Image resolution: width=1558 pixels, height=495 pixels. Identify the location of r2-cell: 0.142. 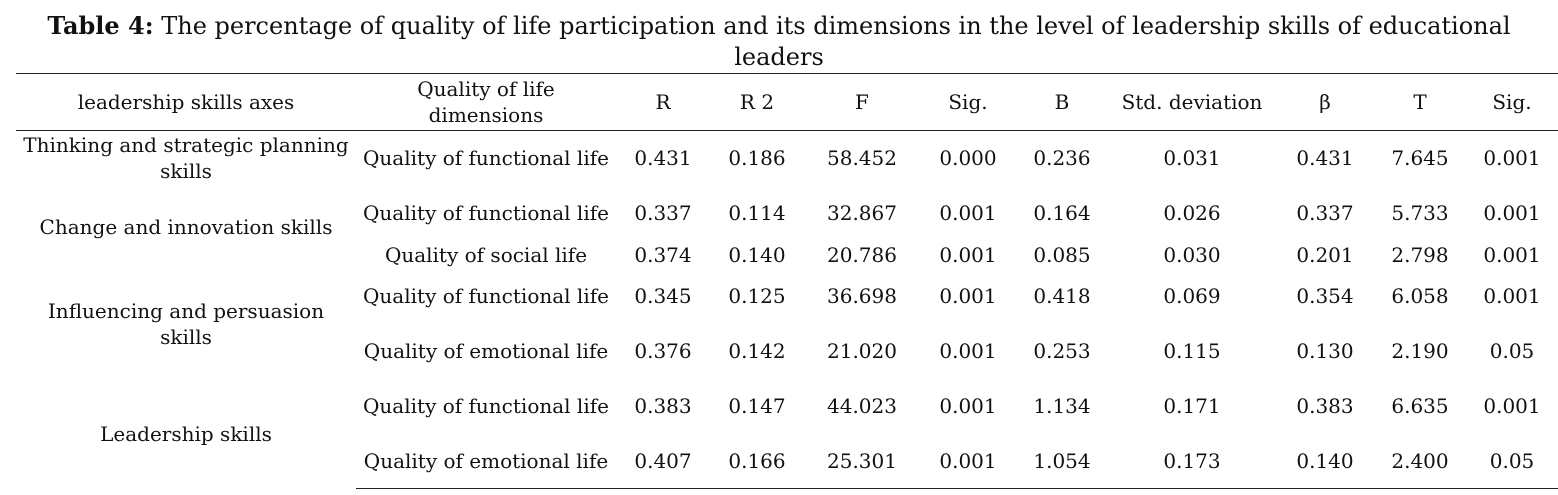
(757, 351).